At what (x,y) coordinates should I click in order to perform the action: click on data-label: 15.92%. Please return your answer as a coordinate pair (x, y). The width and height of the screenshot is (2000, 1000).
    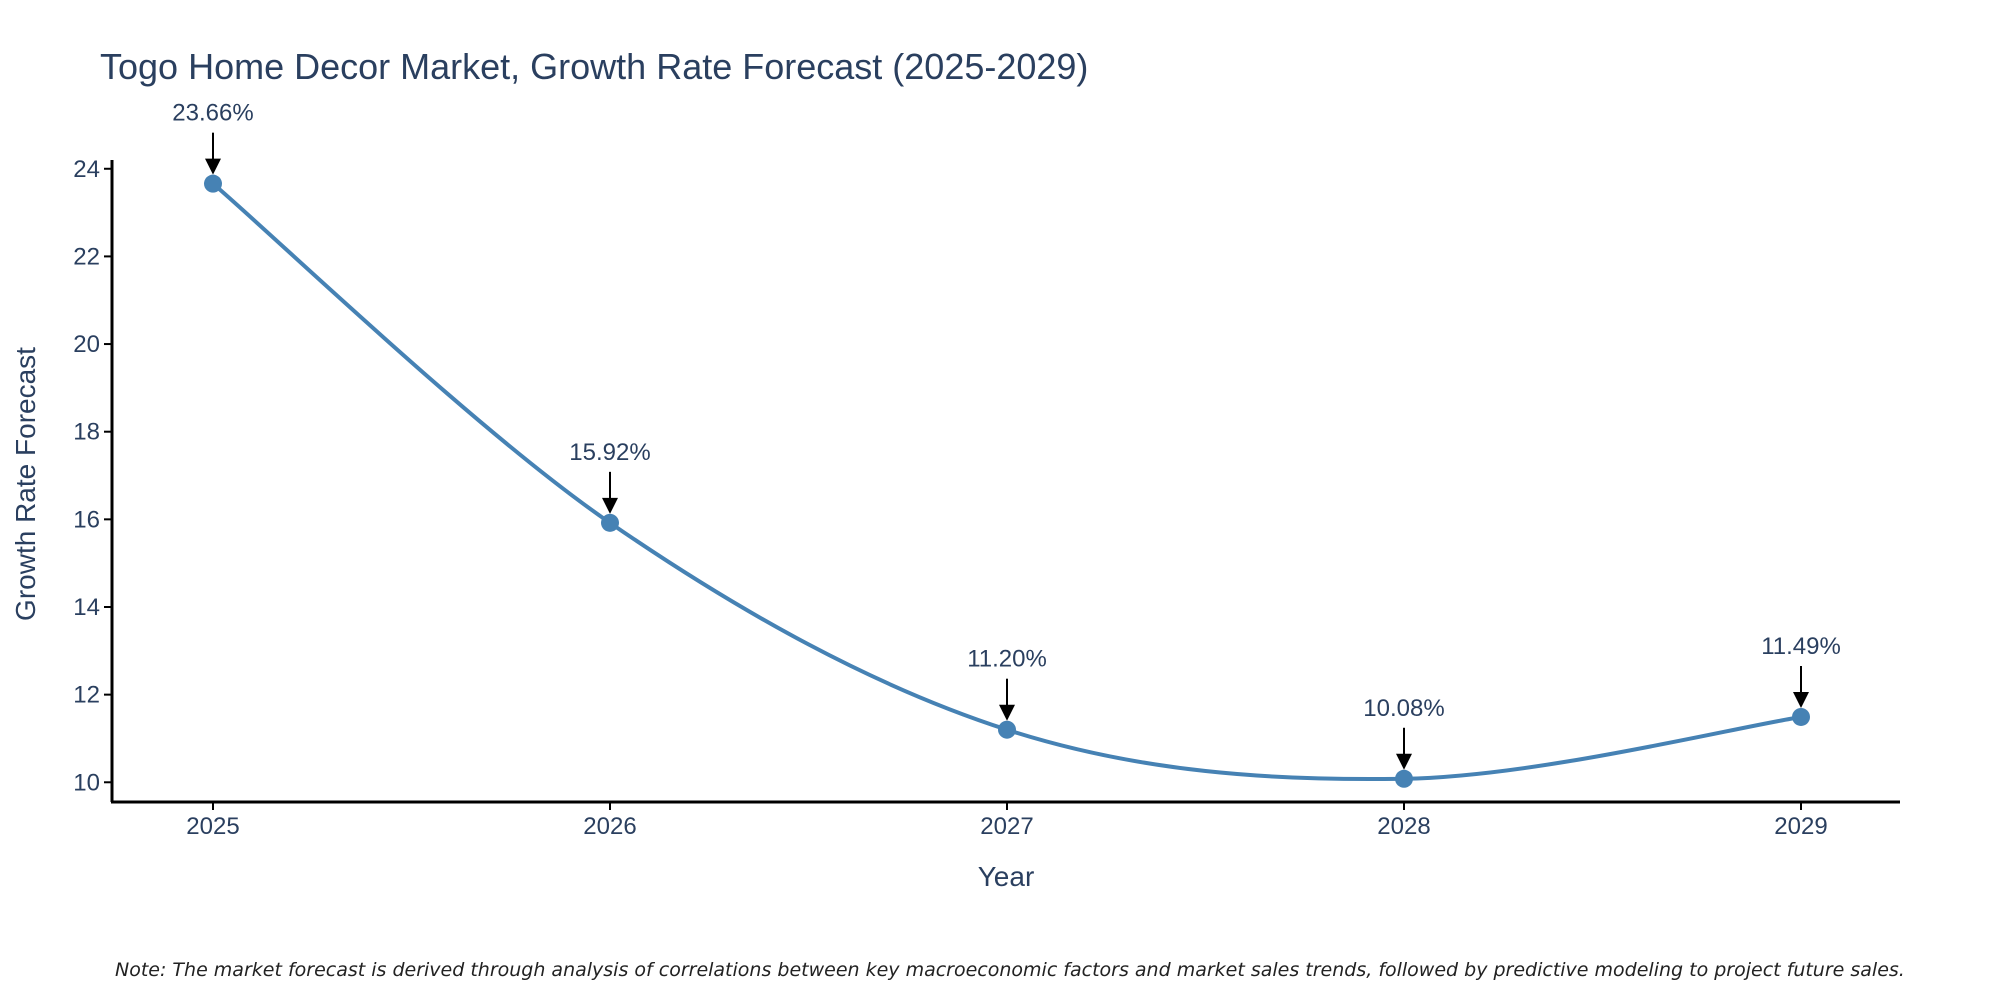
    Looking at the image, I should click on (609, 452).